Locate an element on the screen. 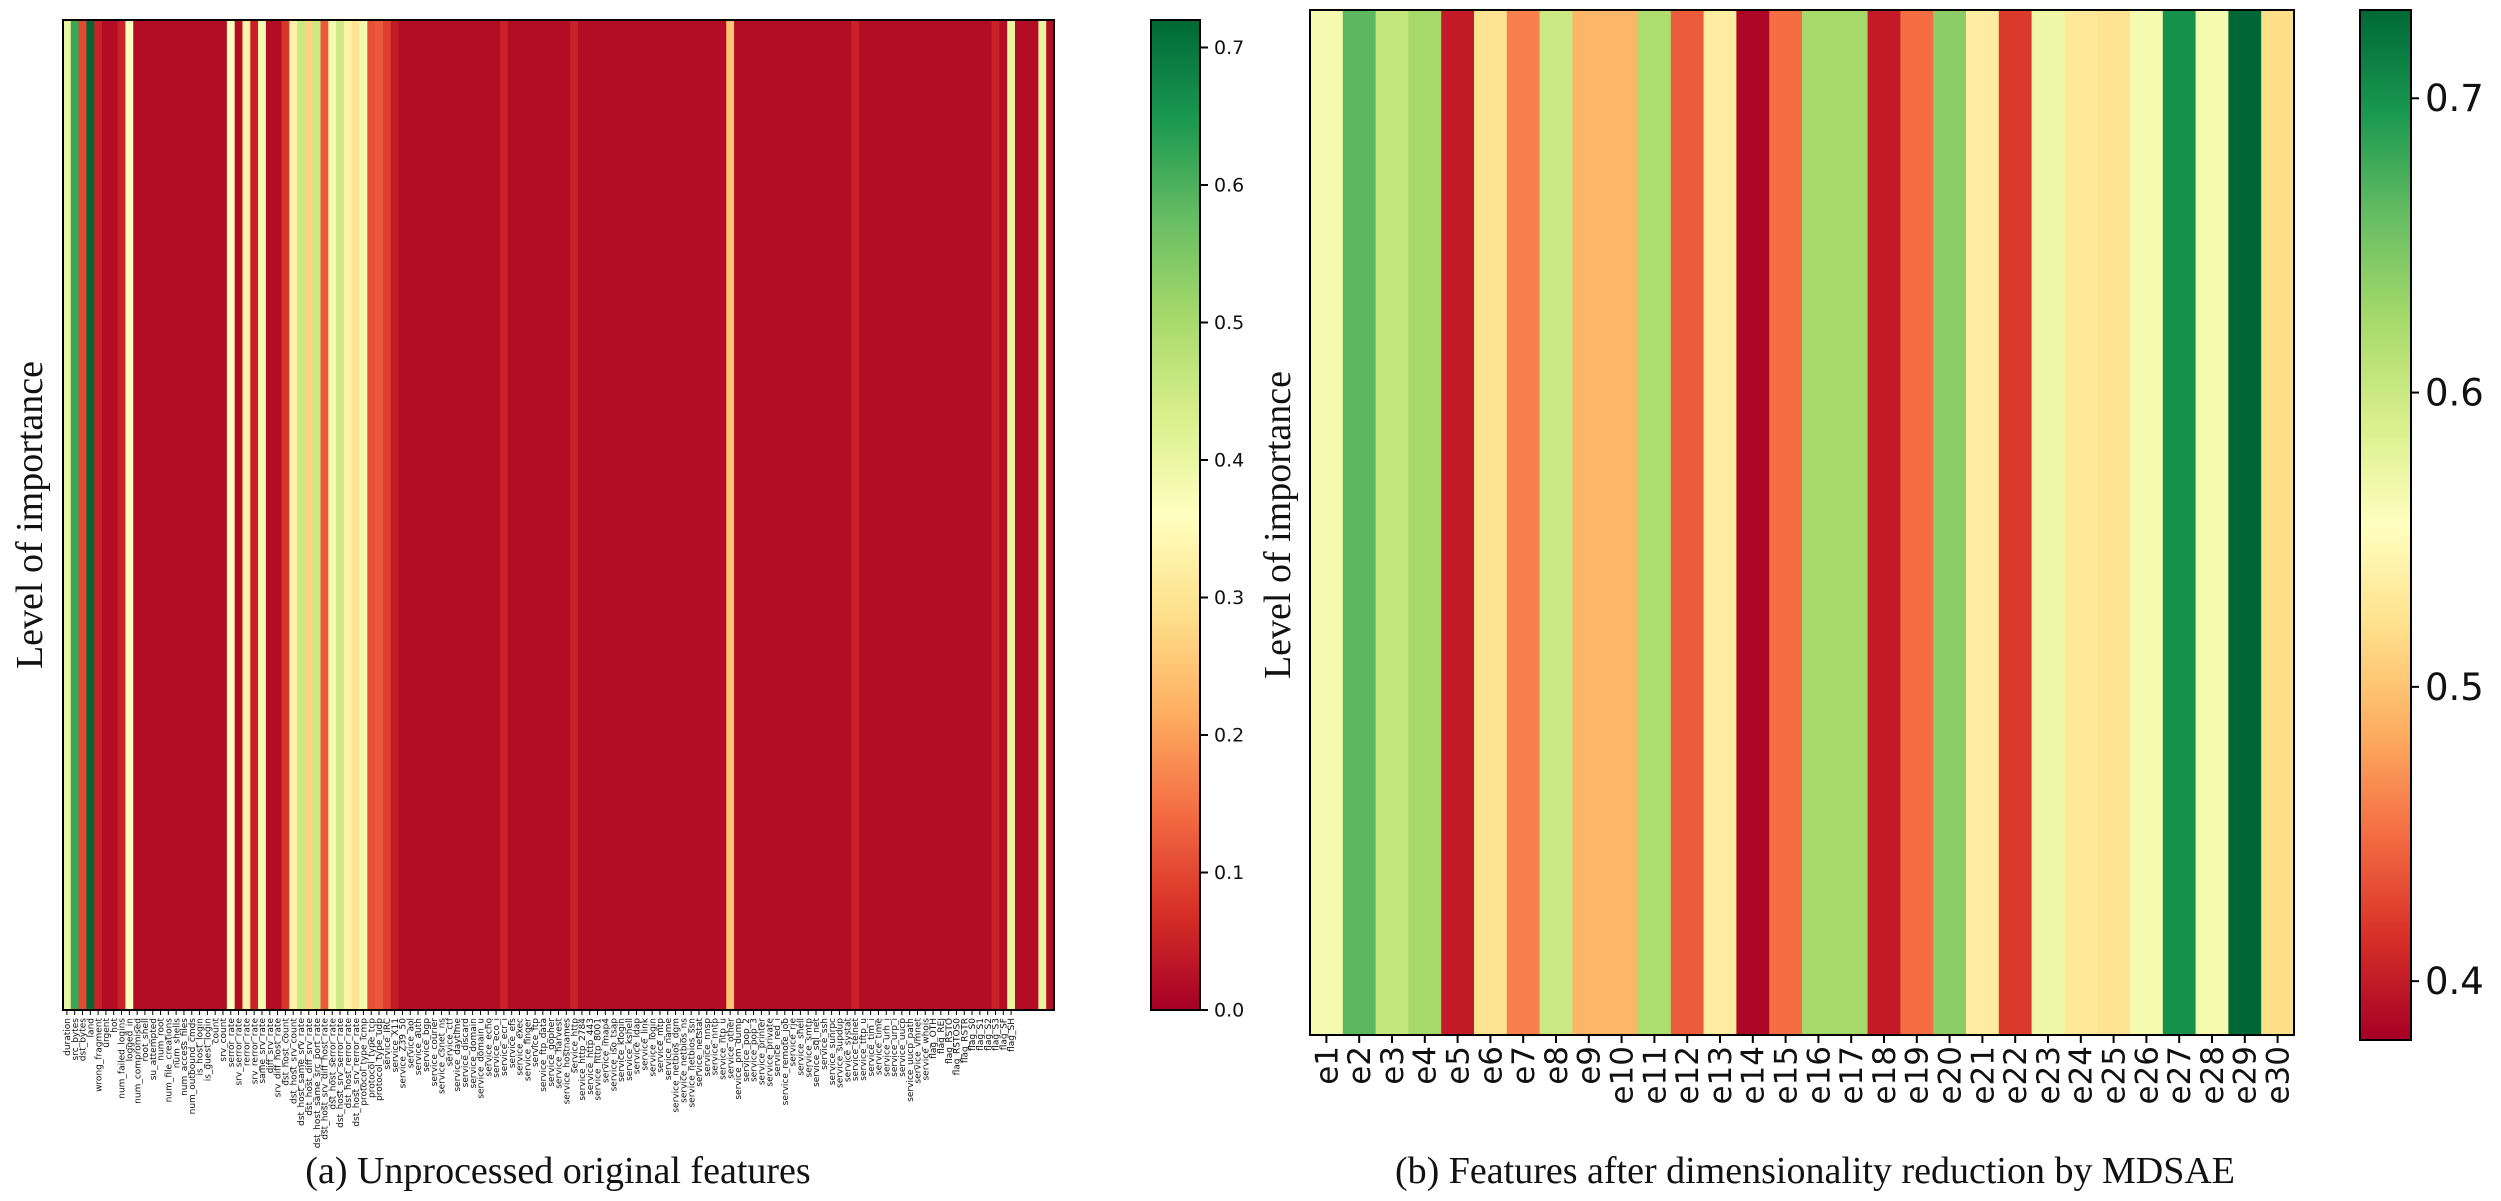 This screenshot has width=2501, height=1201. heatmap-cell-num_outbound_cmds is located at coordinates (192, 515).